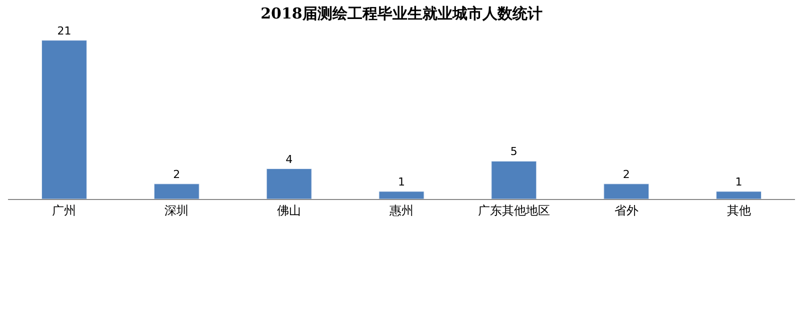 The width and height of the screenshot is (803, 329). Describe the element at coordinates (289, 159) in the screenshot. I see `data-label: 4` at that location.